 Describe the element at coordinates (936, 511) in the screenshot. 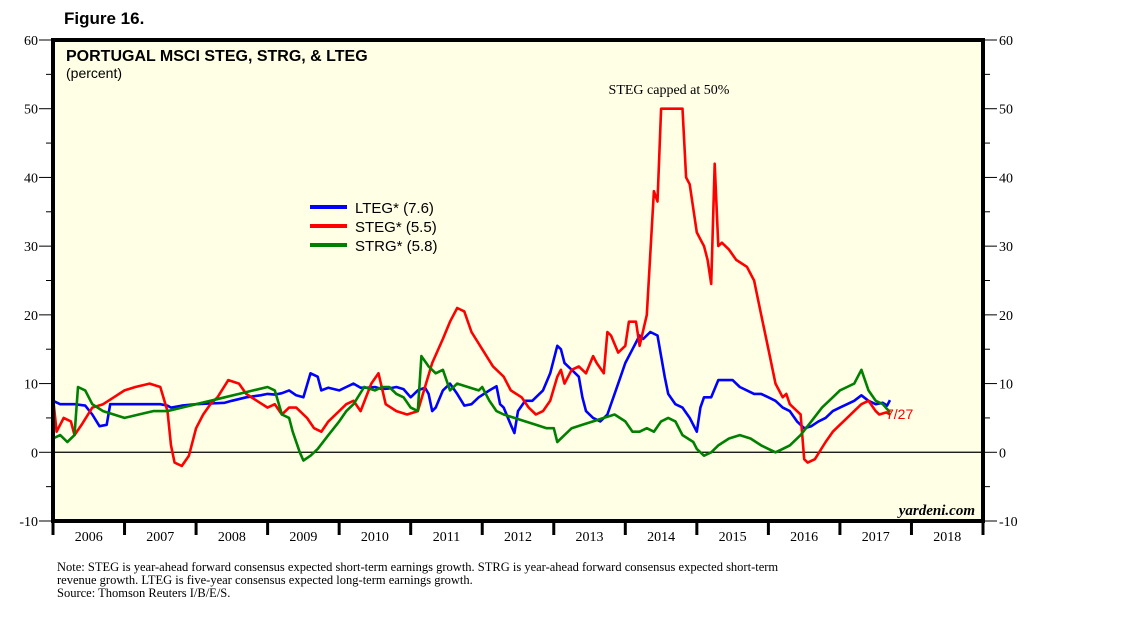

I see `source-watermark: yardeni.com` at that location.